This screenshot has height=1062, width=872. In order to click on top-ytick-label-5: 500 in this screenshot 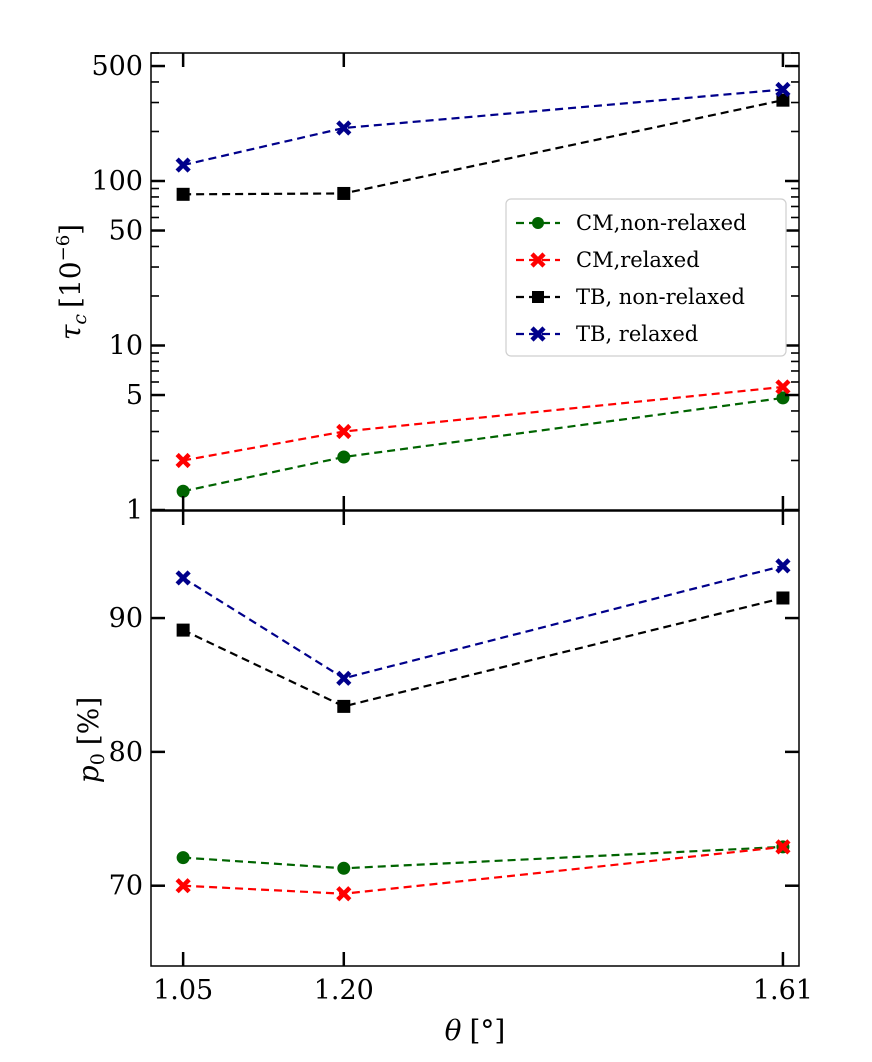, I will do `click(117, 66)`.